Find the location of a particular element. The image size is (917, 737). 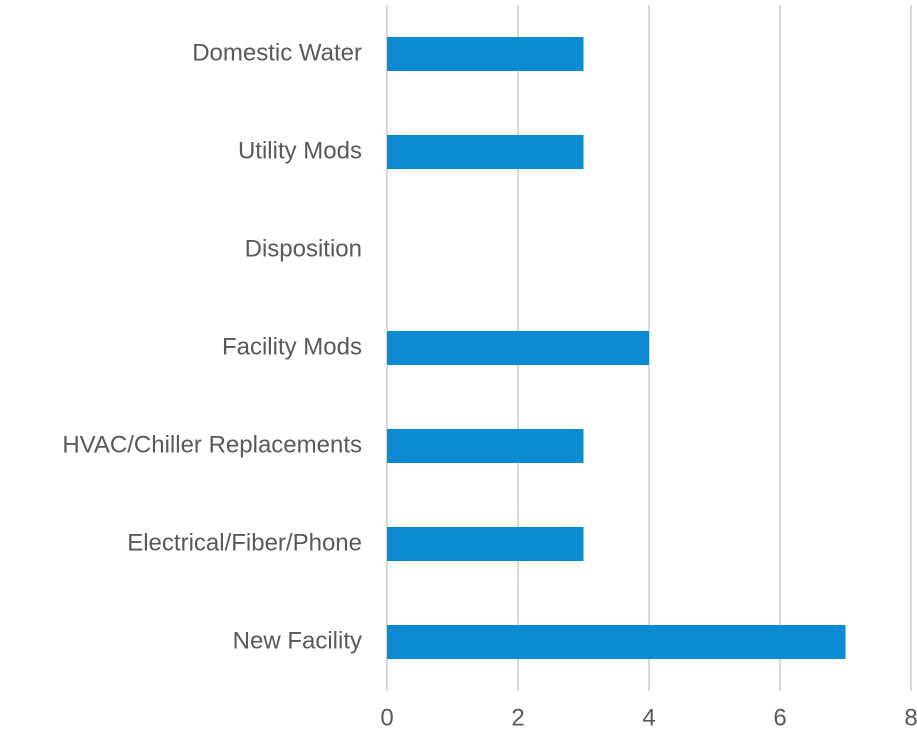

y-tick-label: Electrical/Fiber/Phone is located at coordinates (244, 542).